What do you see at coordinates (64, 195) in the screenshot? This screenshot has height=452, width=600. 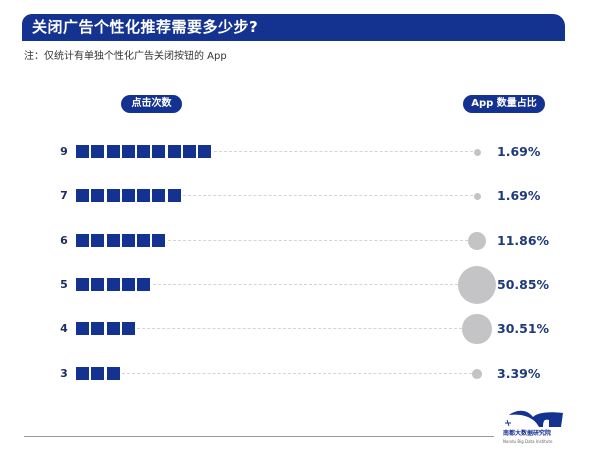 I see `click-count-label: 7` at bounding box center [64, 195].